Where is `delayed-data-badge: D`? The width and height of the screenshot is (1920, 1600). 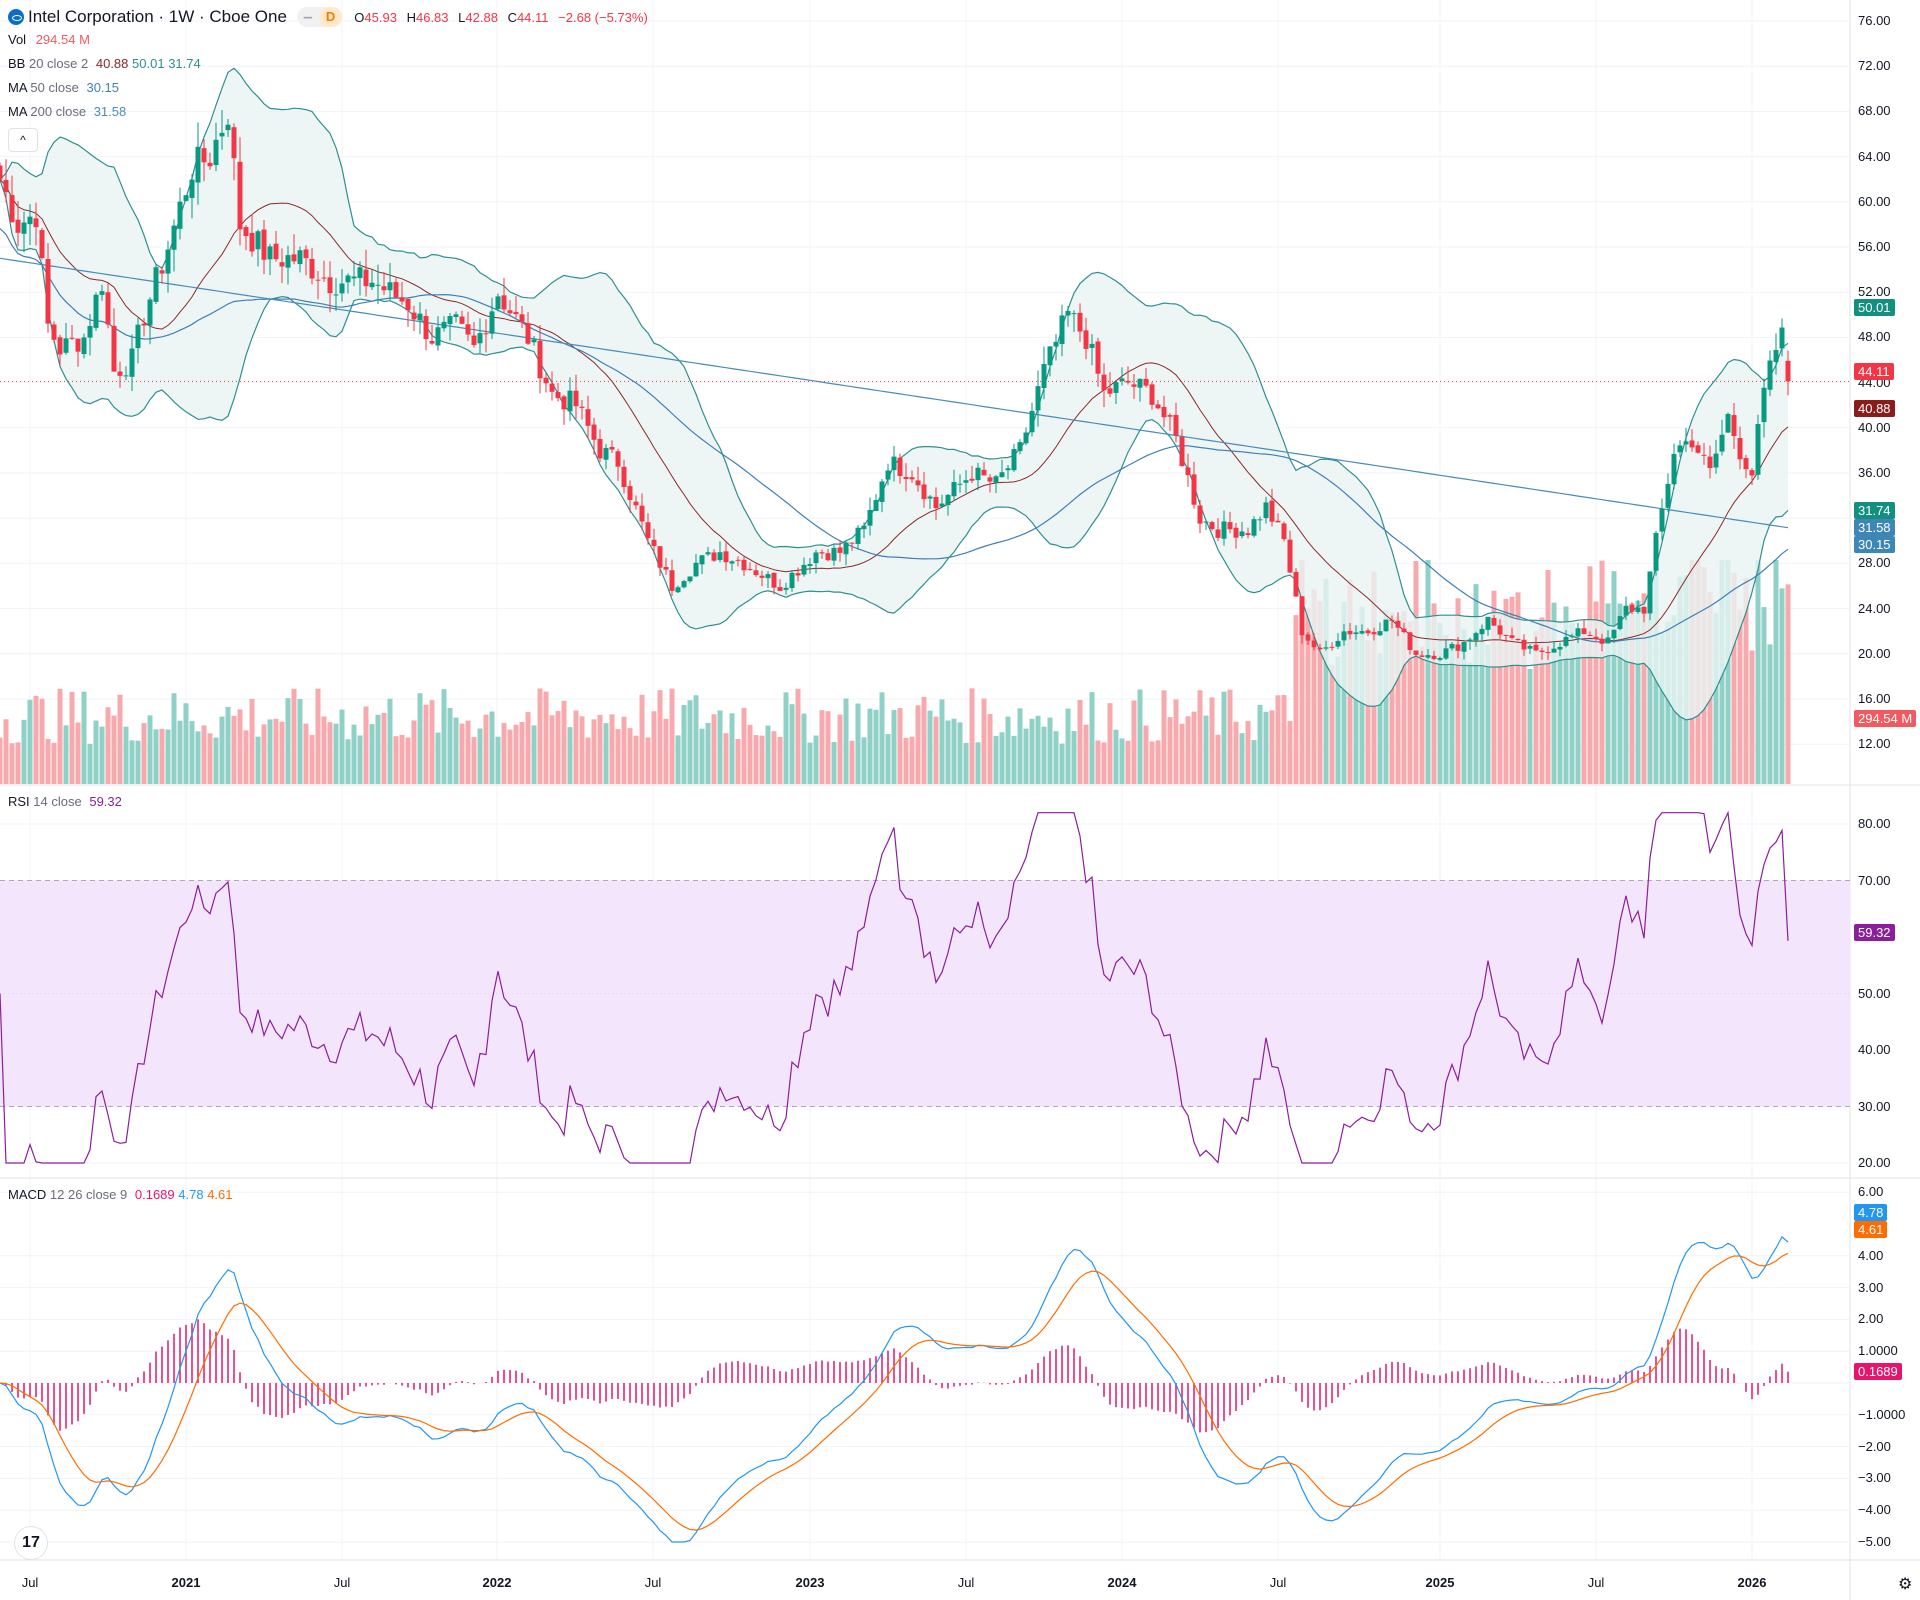 delayed-data-badge: D is located at coordinates (330, 17).